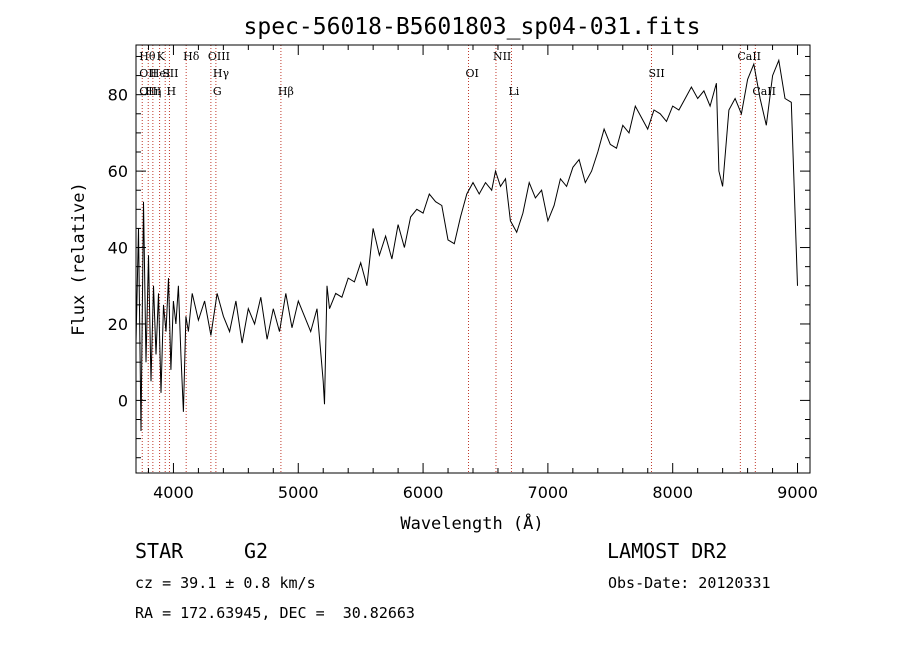  Describe the element at coordinates (513, 91) in the screenshot. I see `line-marker-label: Li` at that location.